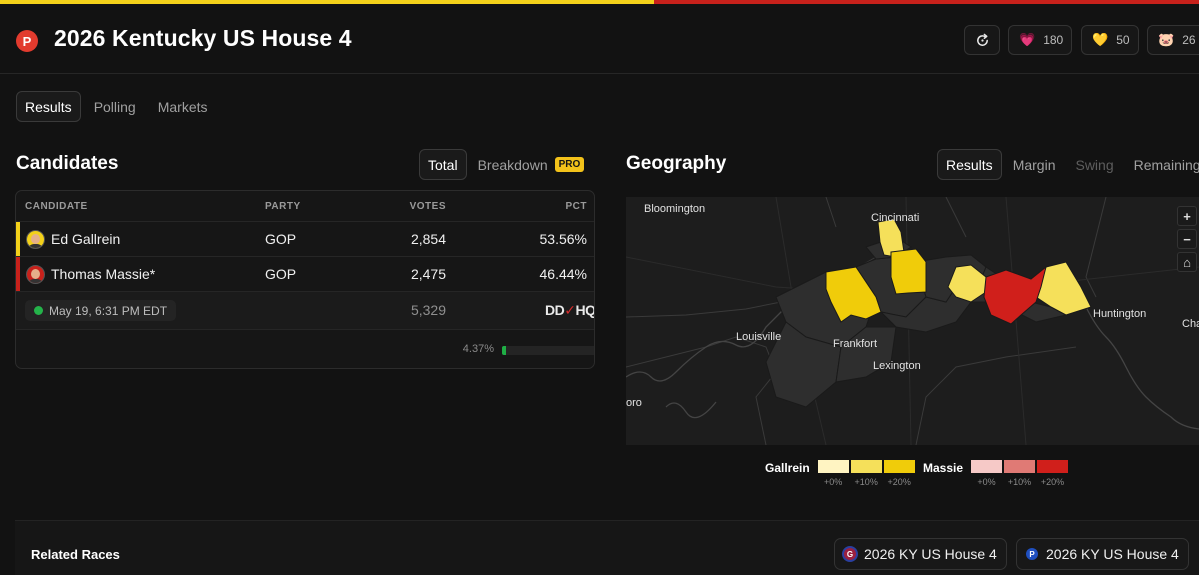  What do you see at coordinates (850, 554) in the screenshot?
I see `general-election-icon: G` at bounding box center [850, 554].